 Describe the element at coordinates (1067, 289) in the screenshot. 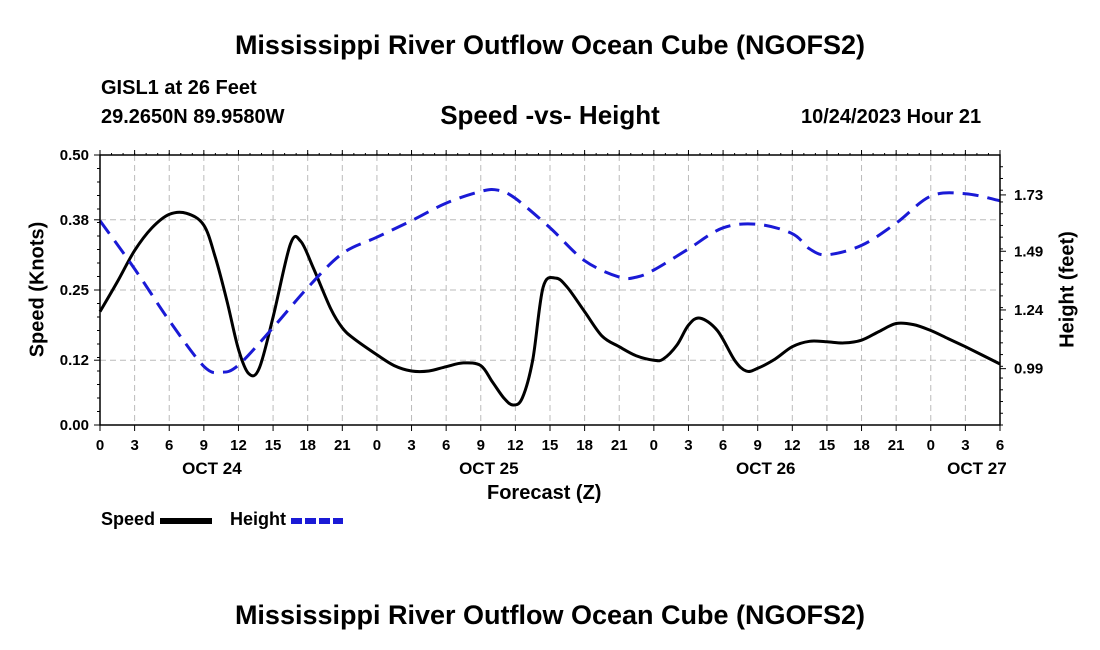

I see `y2-axis-title: Height (feet)` at that location.